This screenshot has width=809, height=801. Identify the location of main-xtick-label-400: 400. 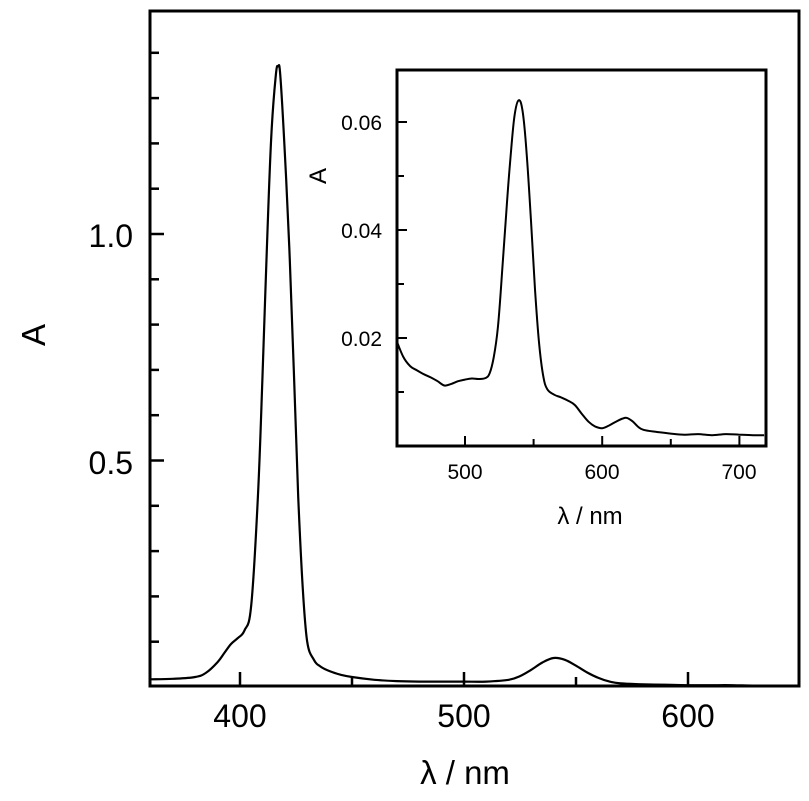
(239, 716).